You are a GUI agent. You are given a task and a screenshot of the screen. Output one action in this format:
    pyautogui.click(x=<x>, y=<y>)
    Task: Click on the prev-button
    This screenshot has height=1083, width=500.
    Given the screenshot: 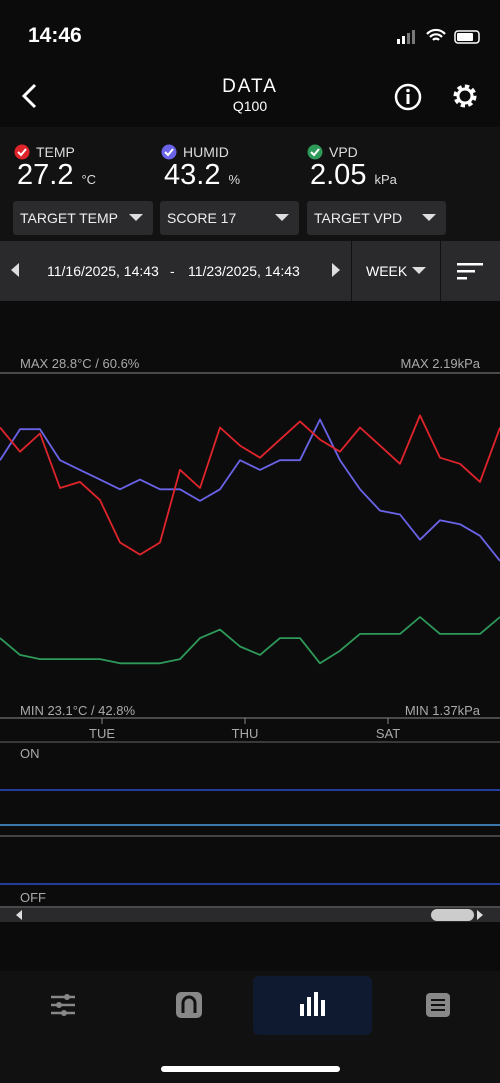 What is the action you would take?
    pyautogui.click(x=16, y=270)
    